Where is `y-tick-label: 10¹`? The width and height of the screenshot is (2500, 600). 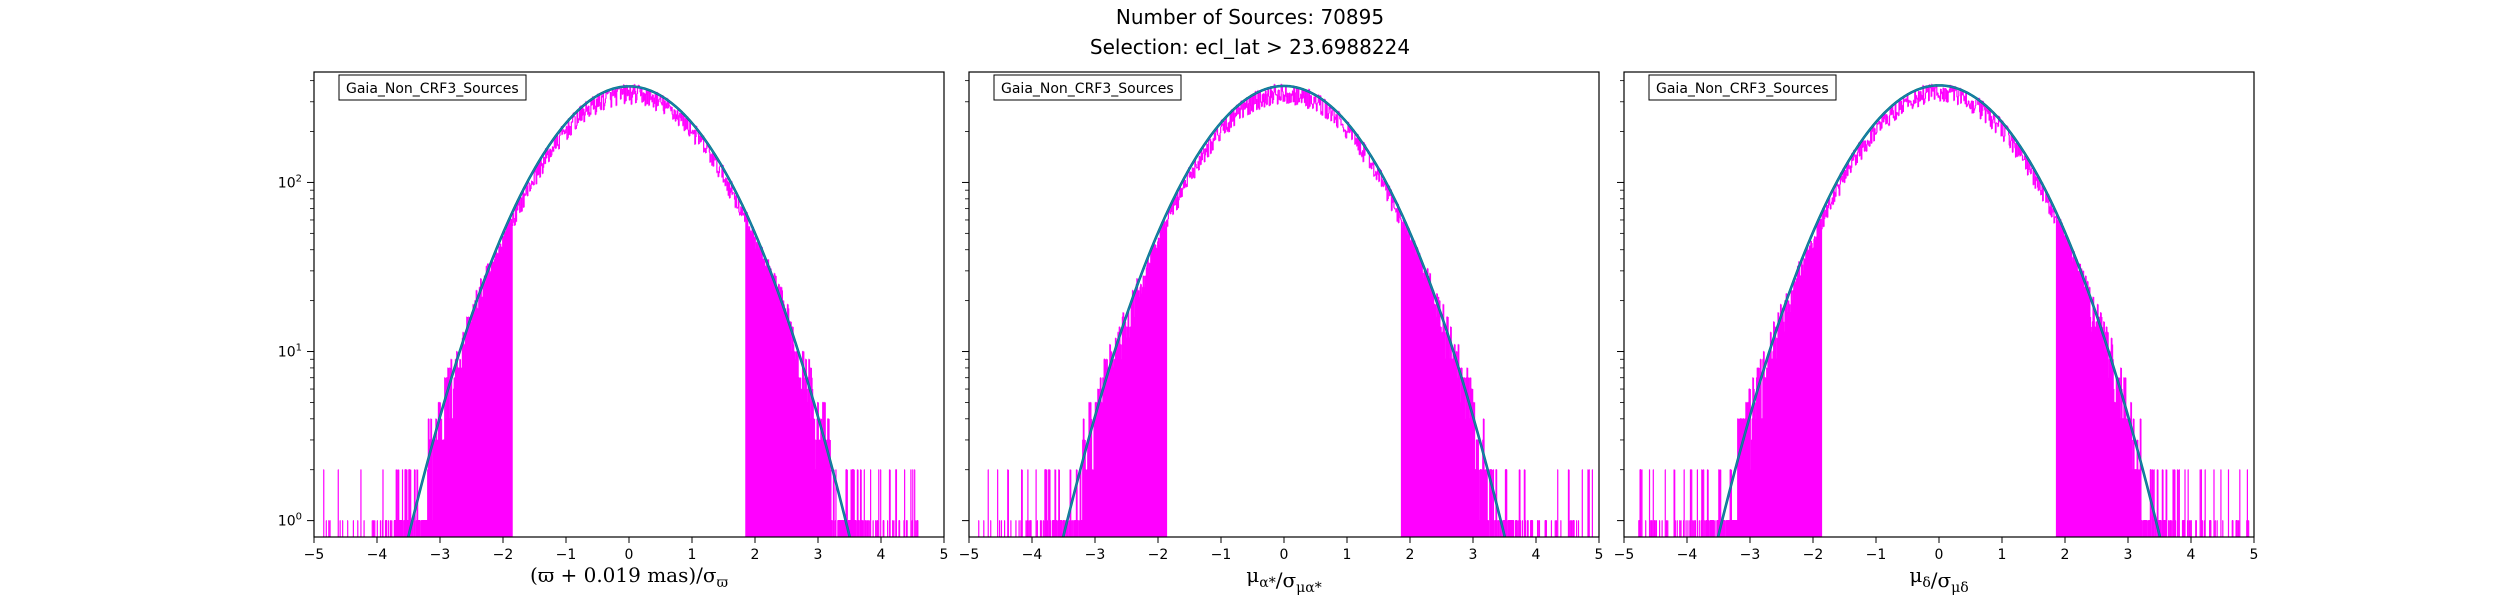 y-tick-label: 10¹ is located at coordinates (290, 352).